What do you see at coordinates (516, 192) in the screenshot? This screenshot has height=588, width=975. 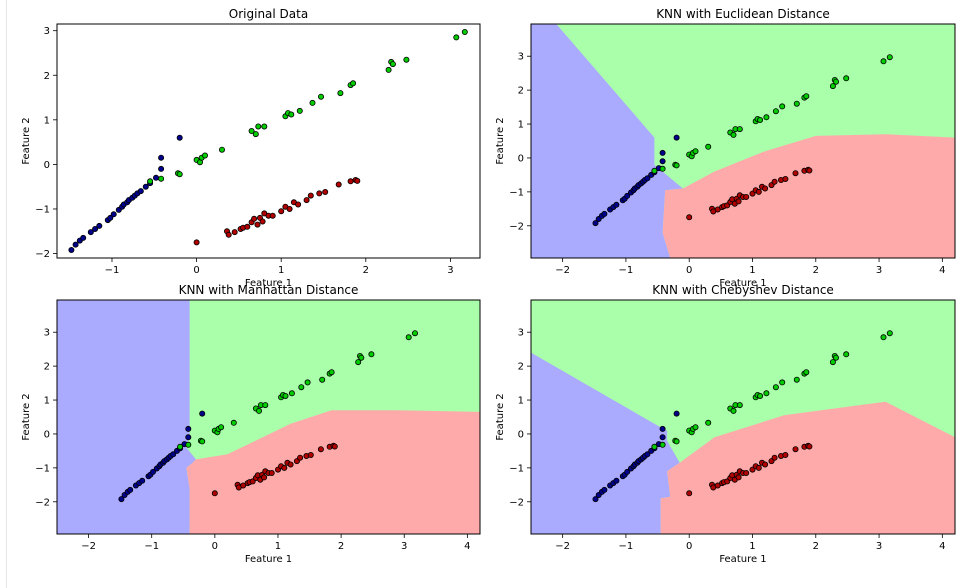 I see `y-tick-label: −1` at bounding box center [516, 192].